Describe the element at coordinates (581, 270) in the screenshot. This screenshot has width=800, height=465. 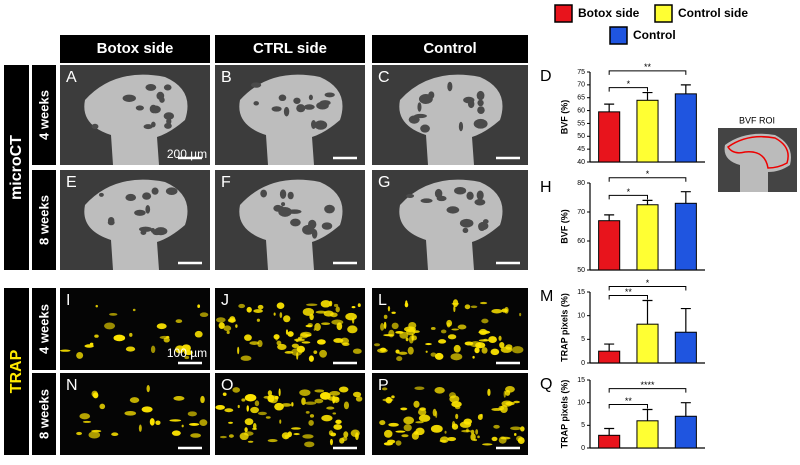
I see `y-tick-label: 50` at that location.